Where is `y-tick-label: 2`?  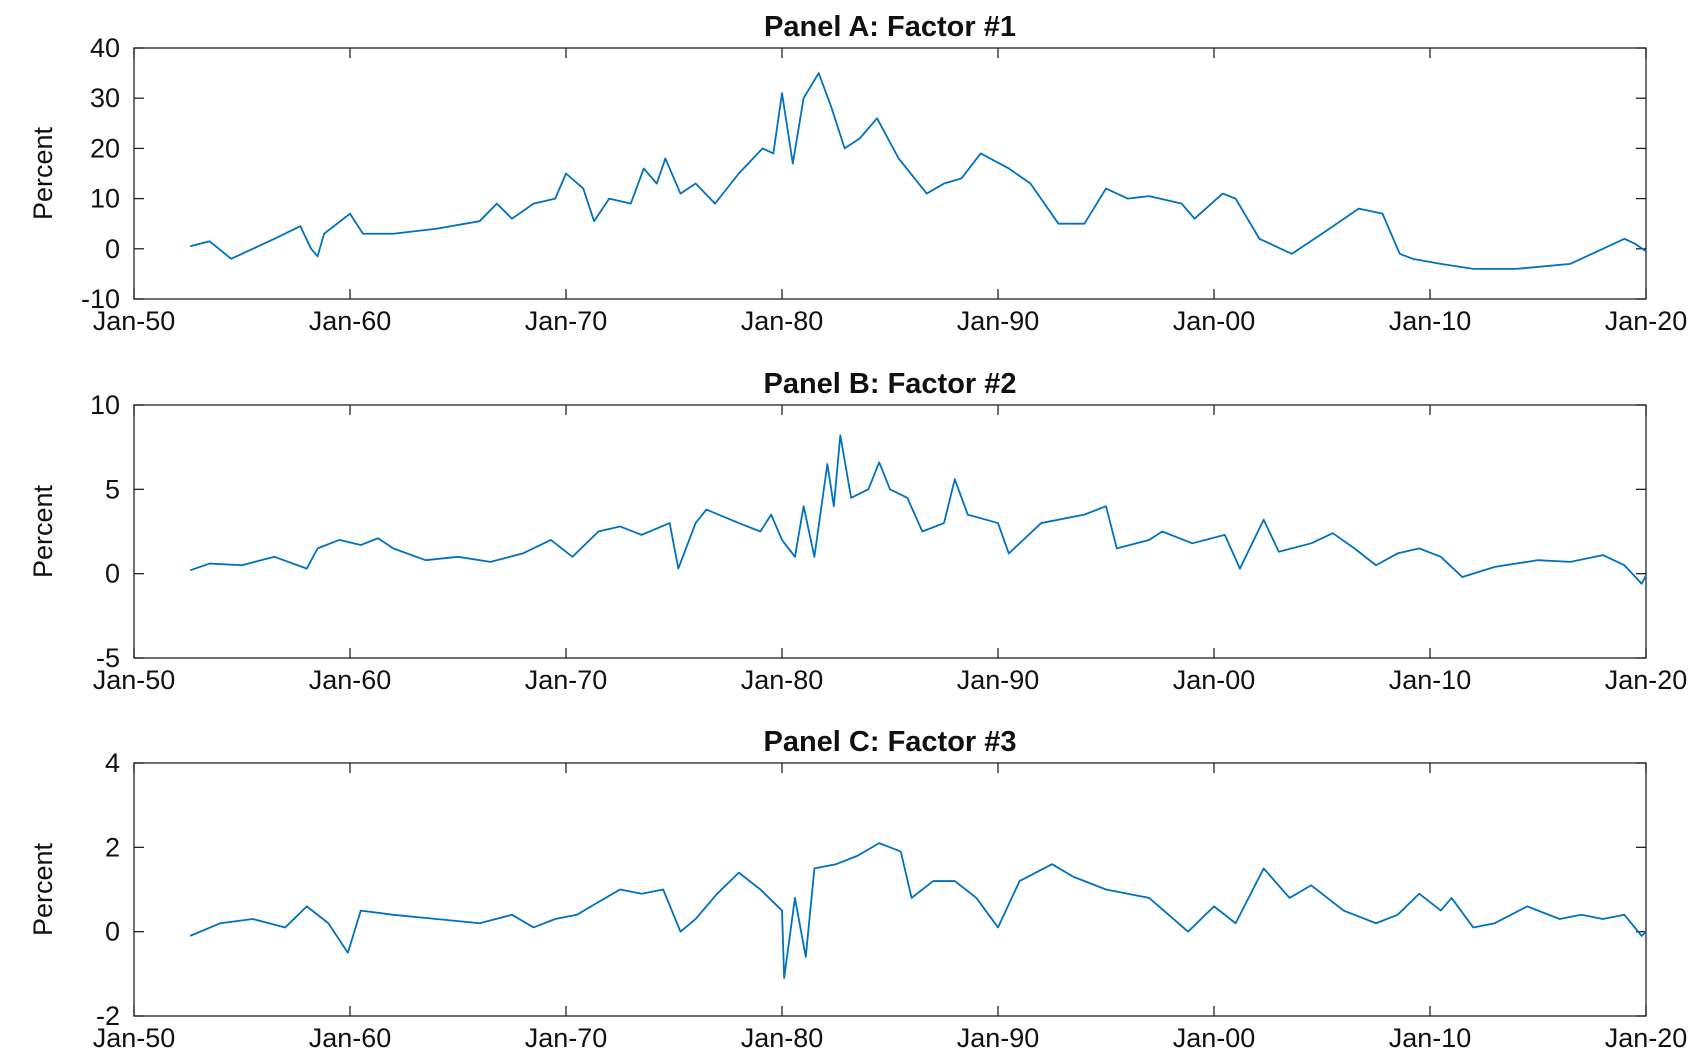
y-tick-label: 2 is located at coordinates (112, 847).